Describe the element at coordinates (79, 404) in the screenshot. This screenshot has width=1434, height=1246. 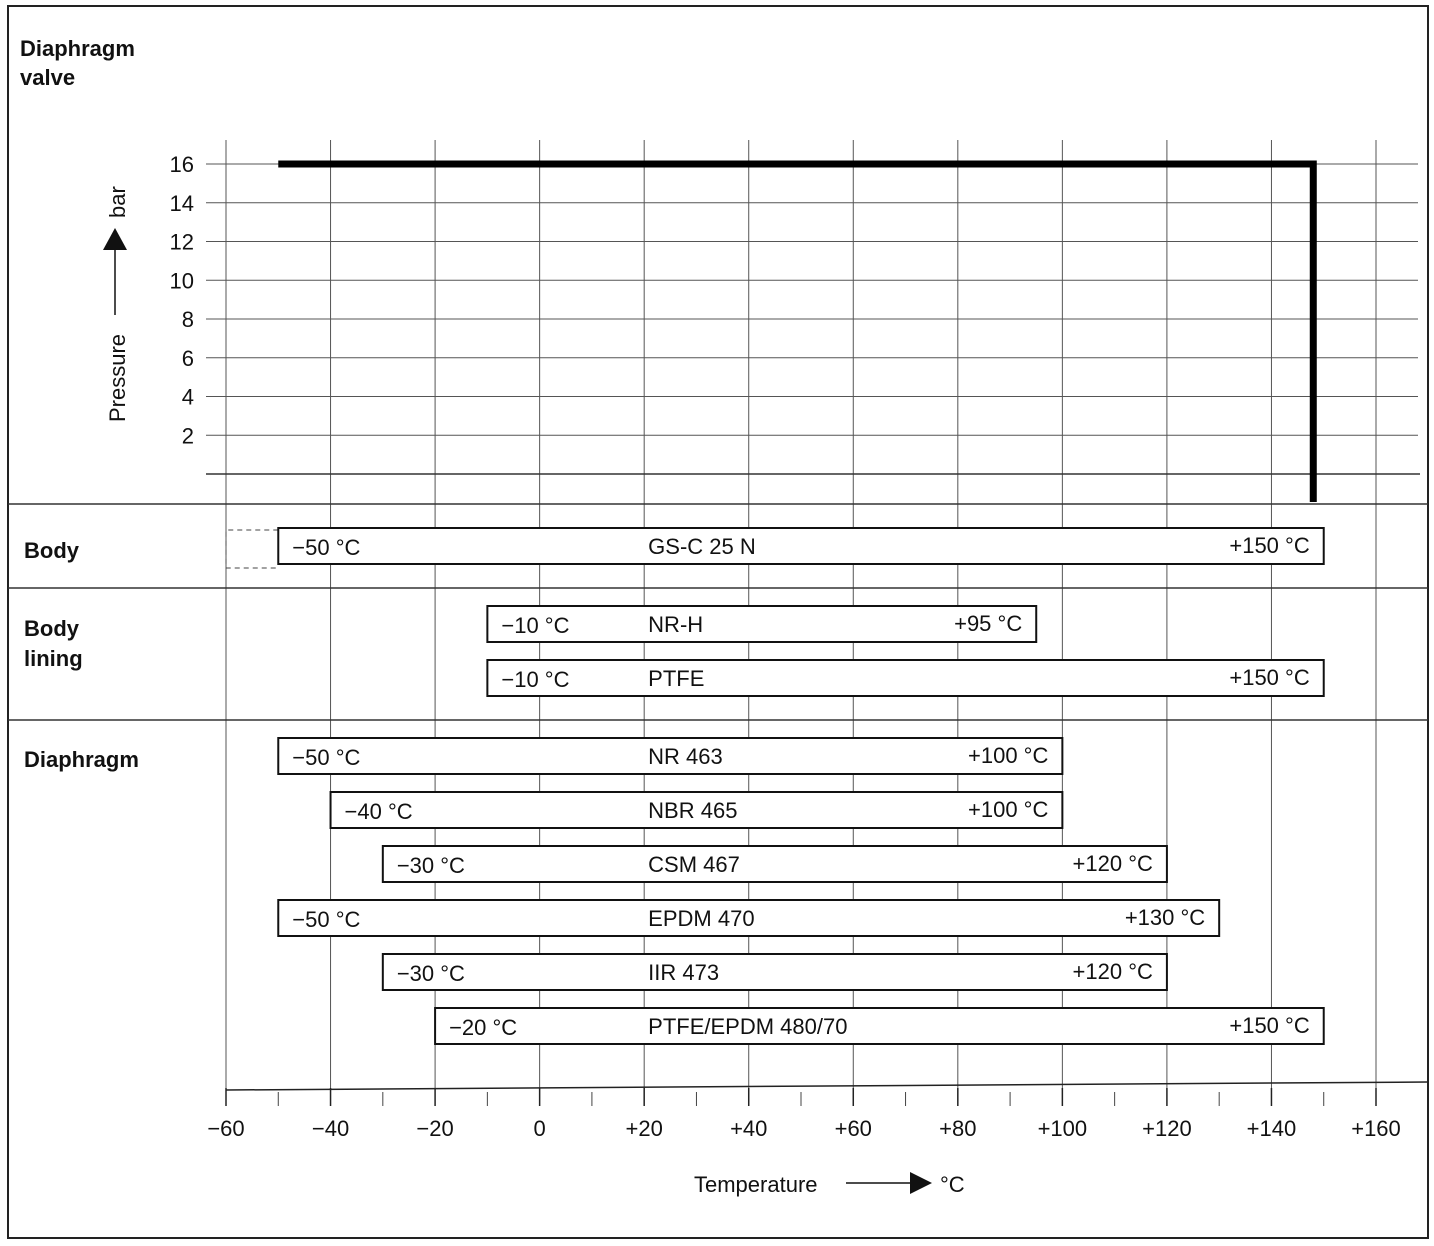
I see `section-labels: Diaphragm valve Body Body lining Diaphragm` at that location.